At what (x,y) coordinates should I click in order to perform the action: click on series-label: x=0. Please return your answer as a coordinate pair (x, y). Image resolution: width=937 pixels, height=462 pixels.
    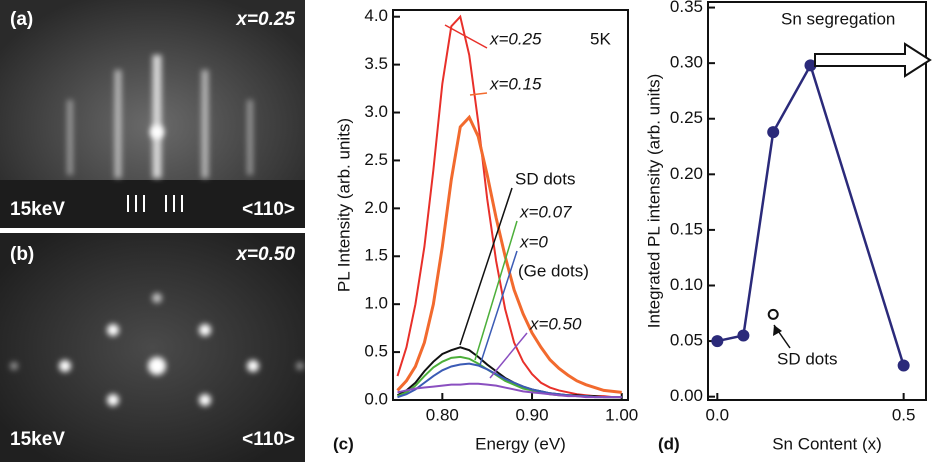
    Looking at the image, I should click on (533, 241).